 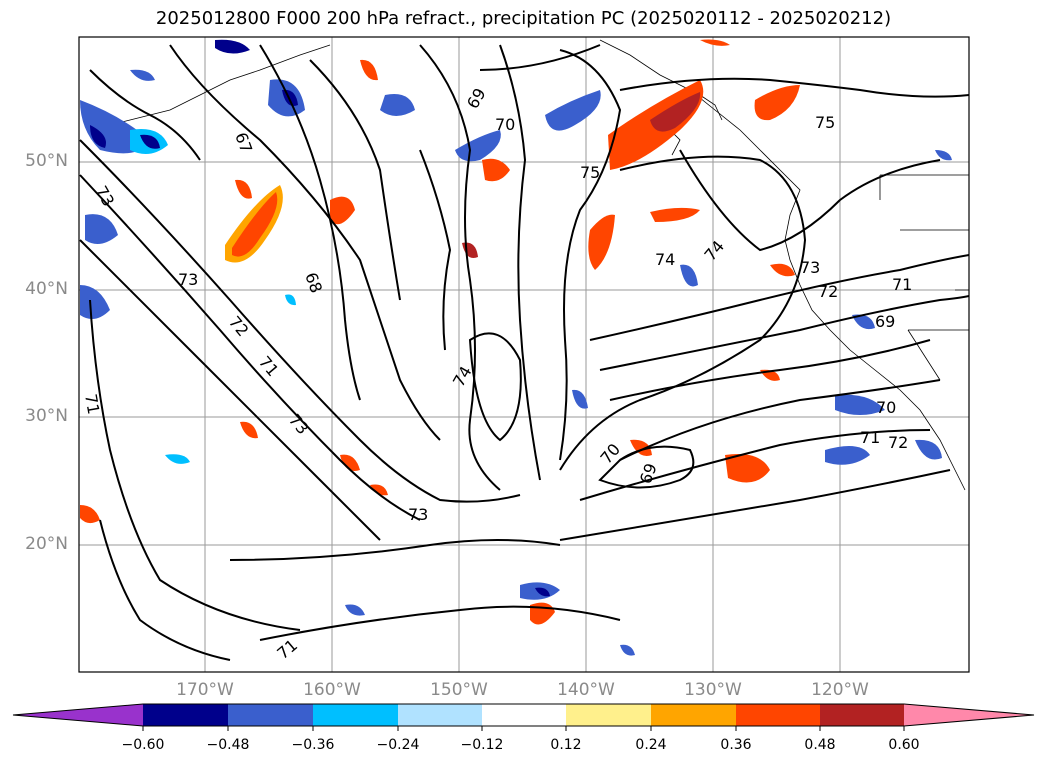 What do you see at coordinates (46, 544) in the screenshot?
I see `lat-label-20n: 20°N` at bounding box center [46, 544].